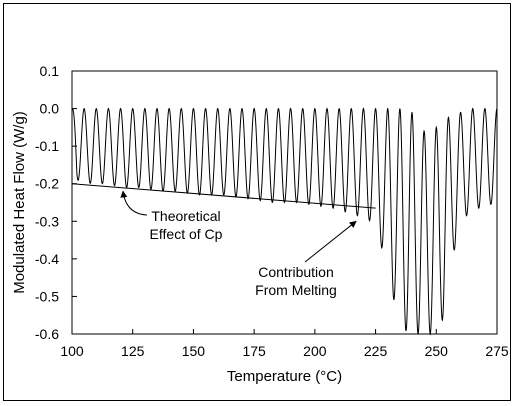 The width and height of the screenshot is (516, 406). What do you see at coordinates (185, 216) in the screenshot?
I see `annotation-cp-line1: Theoretical` at bounding box center [185, 216].